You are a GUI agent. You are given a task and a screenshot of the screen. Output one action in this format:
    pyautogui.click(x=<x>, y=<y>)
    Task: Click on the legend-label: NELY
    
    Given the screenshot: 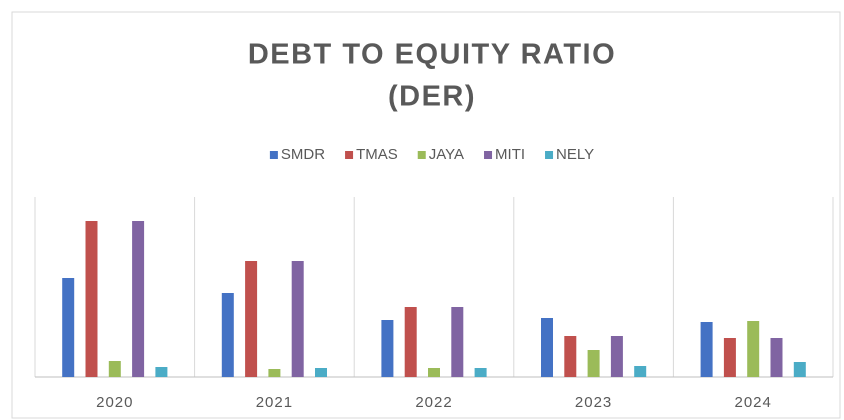 What is the action you would take?
    pyautogui.click(x=575, y=154)
    